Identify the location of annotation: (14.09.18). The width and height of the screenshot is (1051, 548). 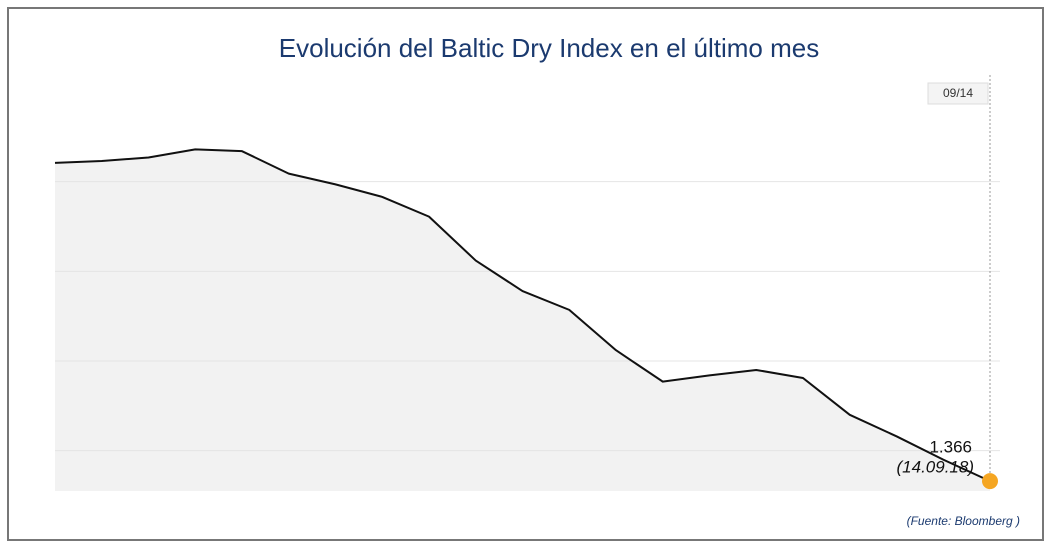
(936, 467).